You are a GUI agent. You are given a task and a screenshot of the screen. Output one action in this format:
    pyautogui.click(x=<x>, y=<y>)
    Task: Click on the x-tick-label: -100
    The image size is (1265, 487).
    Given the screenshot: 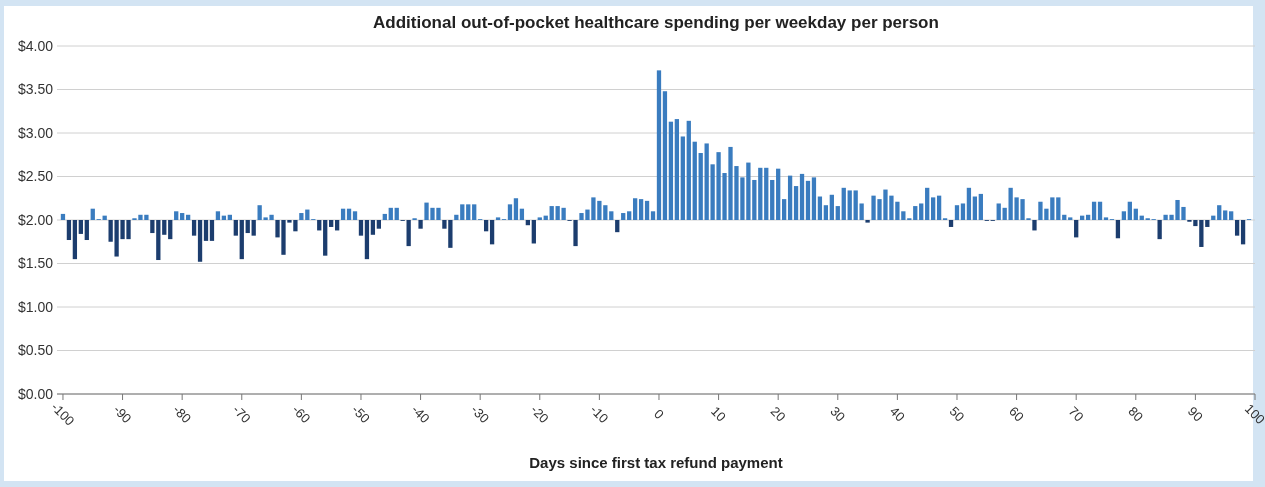 What is the action you would take?
    pyautogui.click(x=63, y=414)
    